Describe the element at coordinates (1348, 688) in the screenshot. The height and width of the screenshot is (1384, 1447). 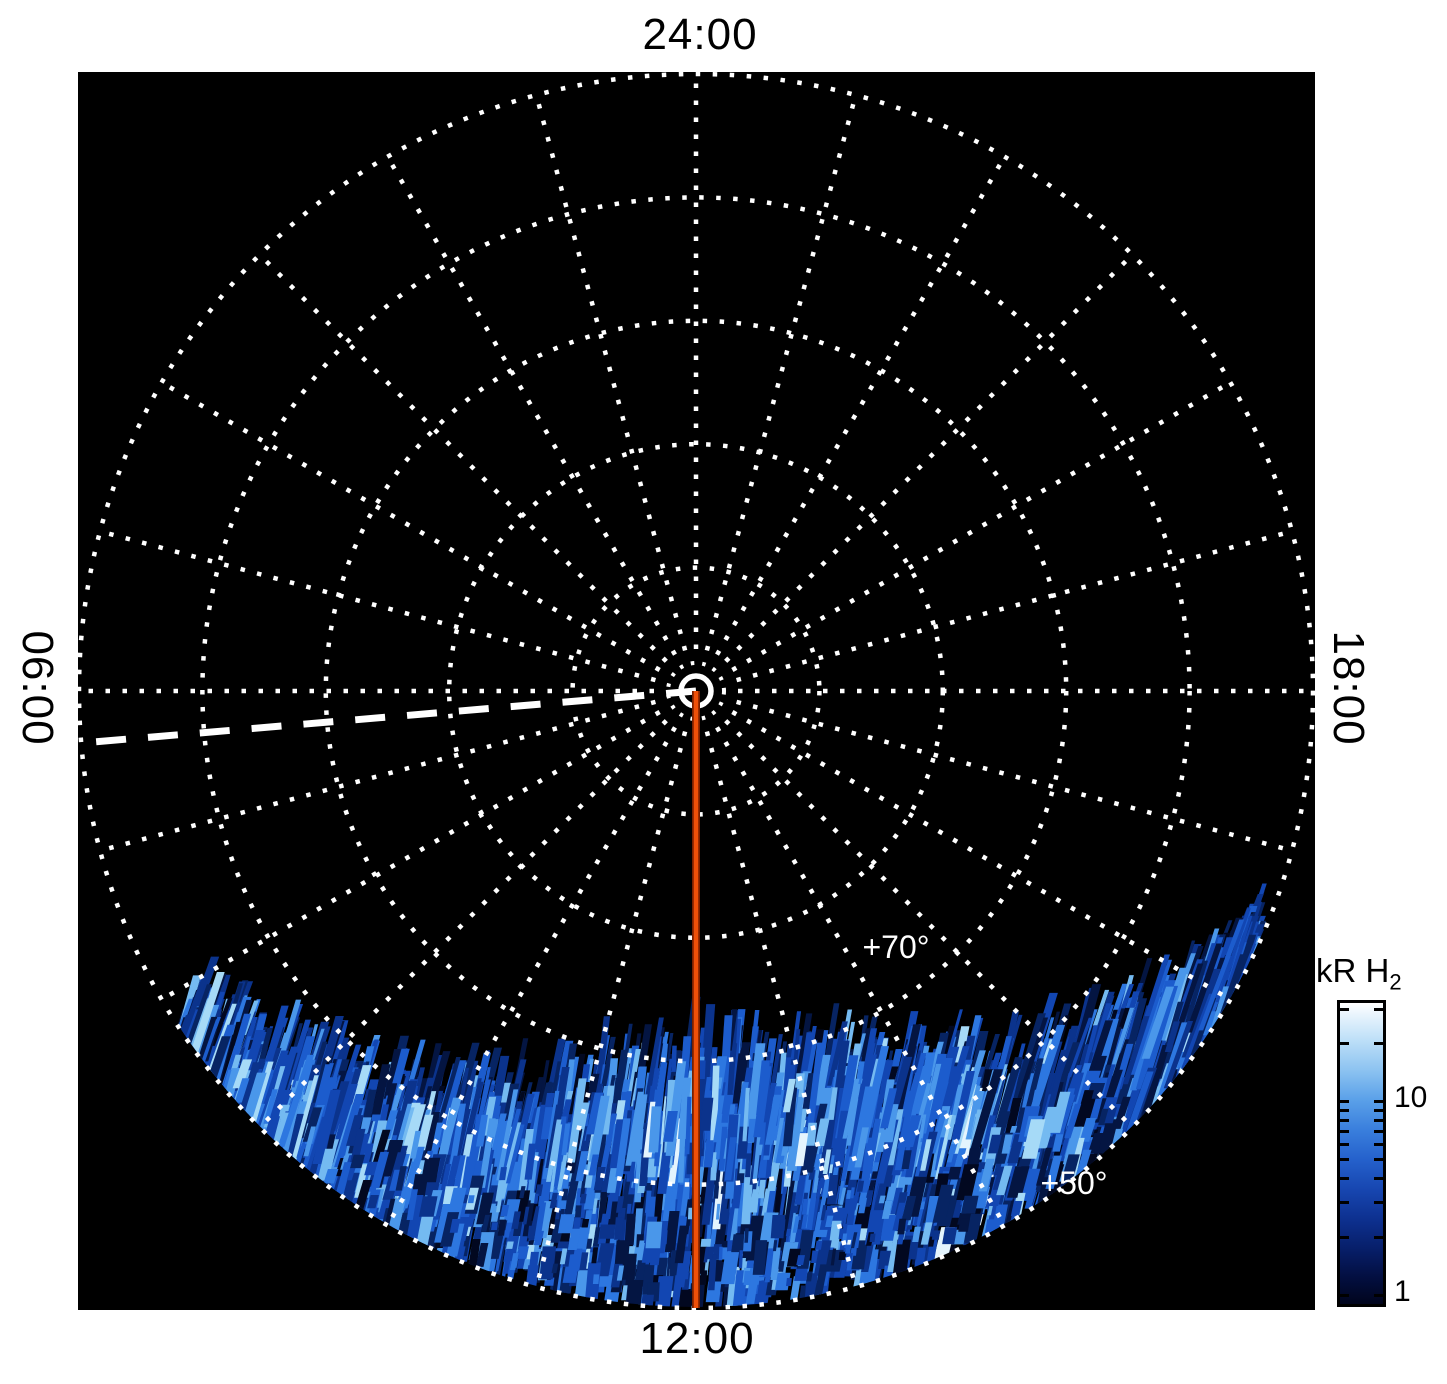
I see `local-time-label-right: 18:00` at that location.